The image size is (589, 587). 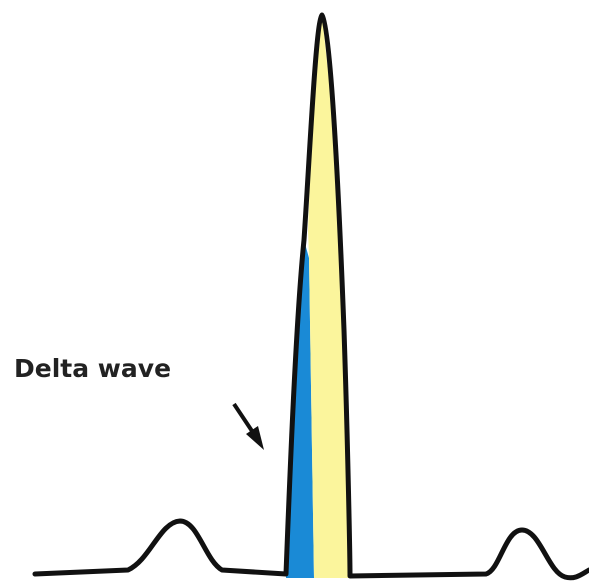 I want to click on delta-wave-fill, so click(x=300, y=409).